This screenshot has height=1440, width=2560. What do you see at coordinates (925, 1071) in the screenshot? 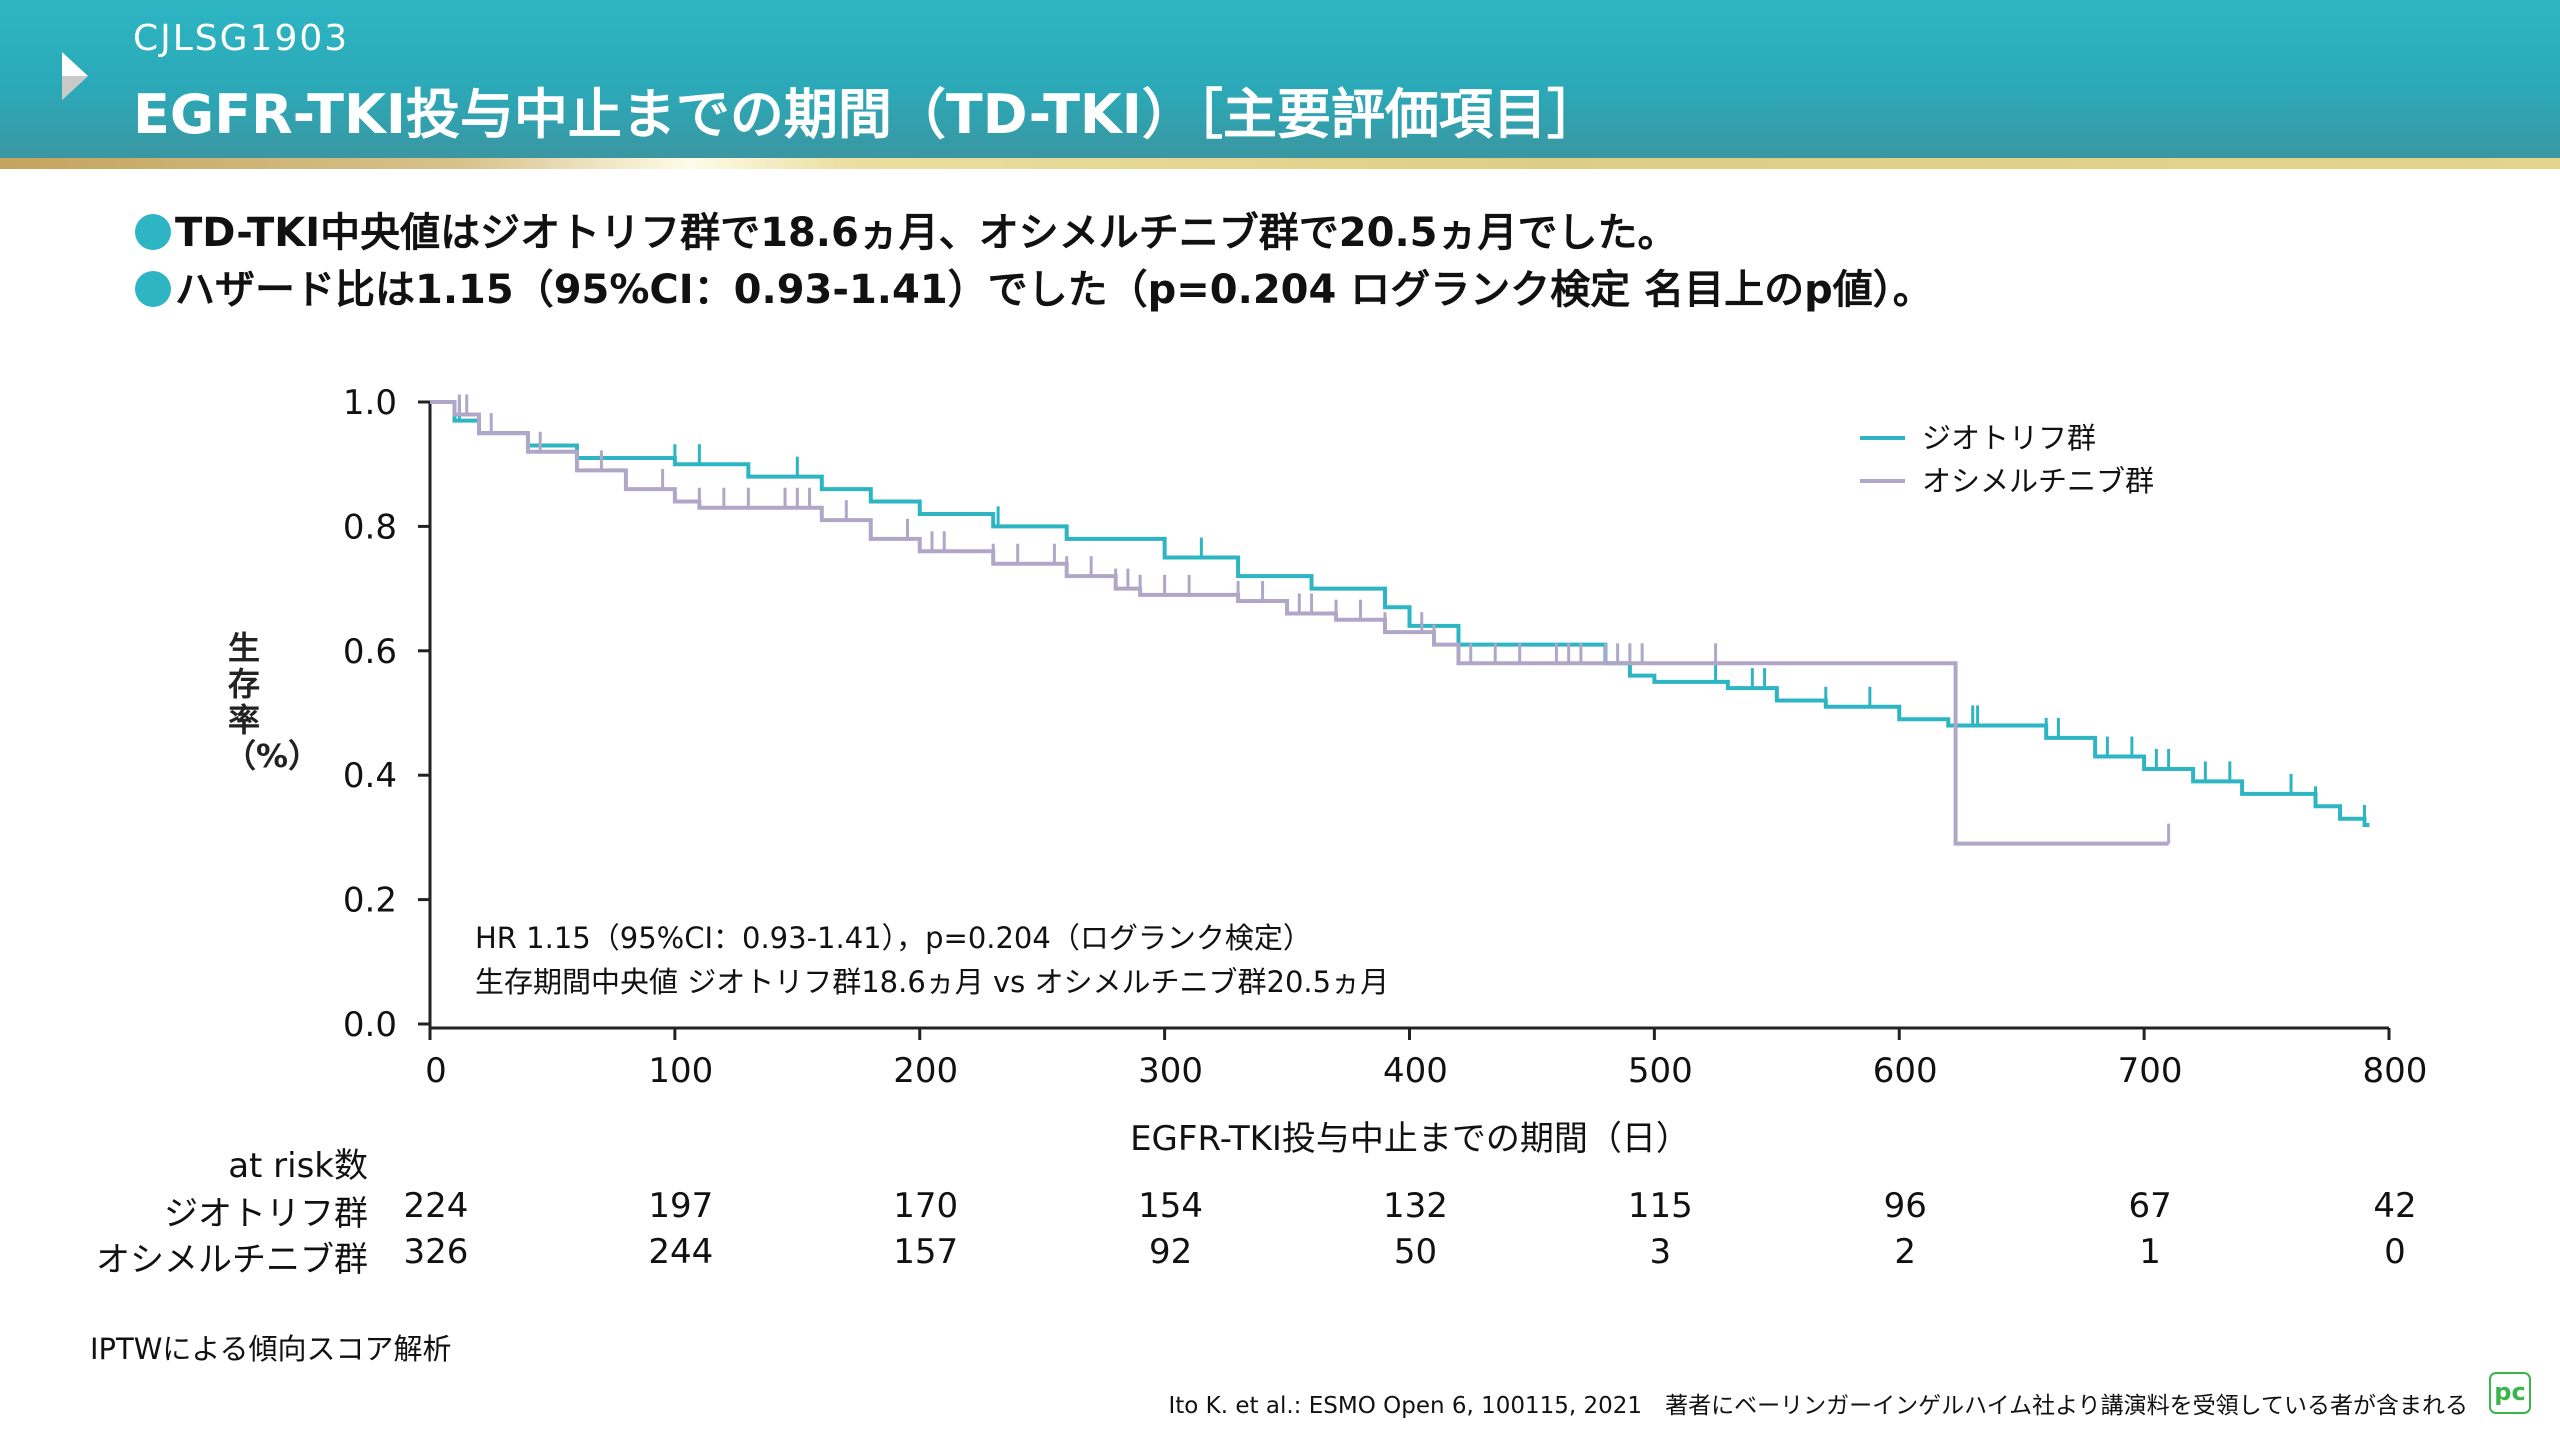
I see `x-tick-label: 200` at bounding box center [925, 1071].